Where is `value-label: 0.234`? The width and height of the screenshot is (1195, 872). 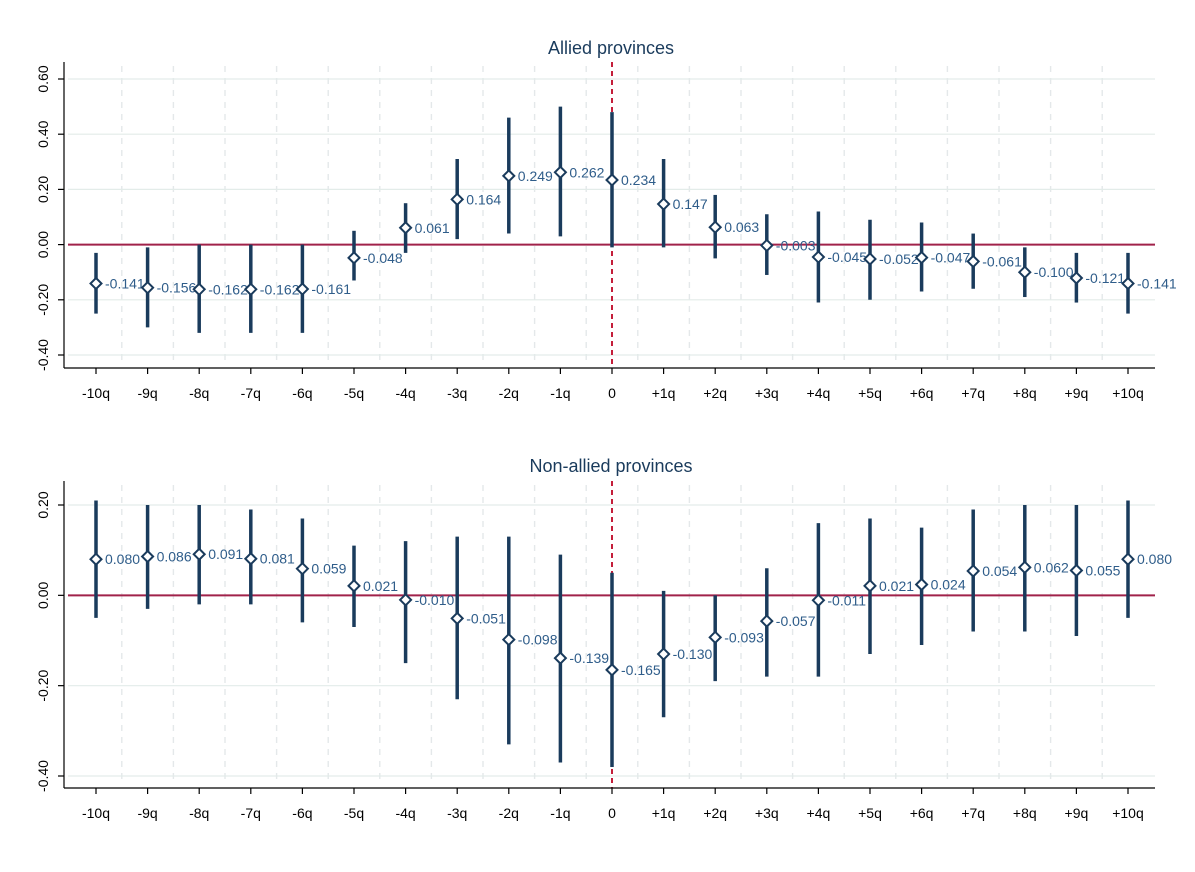 value-label: 0.234 is located at coordinates (638, 180).